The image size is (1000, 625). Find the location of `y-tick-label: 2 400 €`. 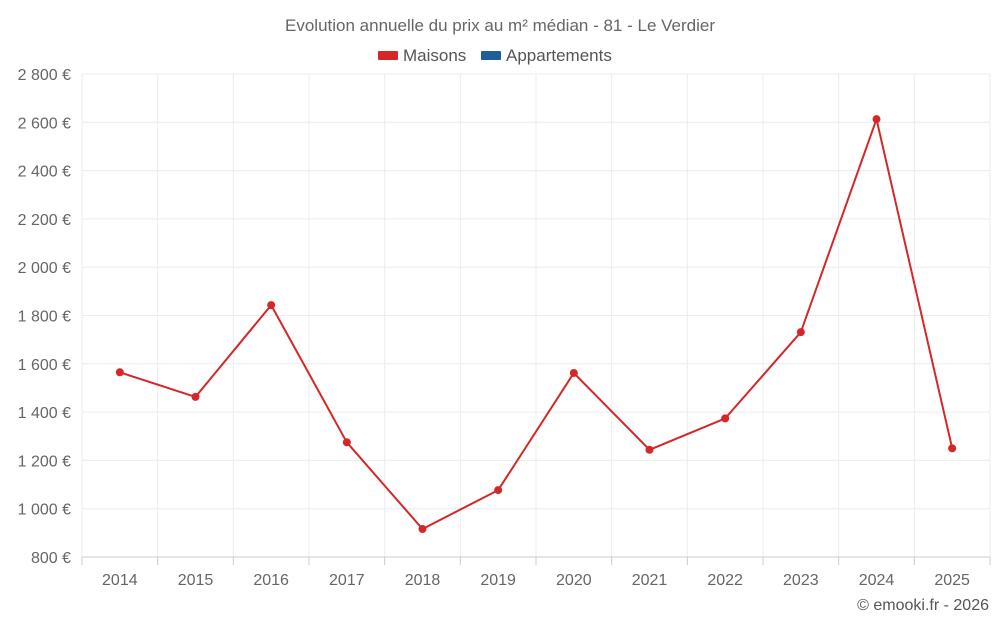

y-tick-label: 2 400 € is located at coordinates (44, 172).